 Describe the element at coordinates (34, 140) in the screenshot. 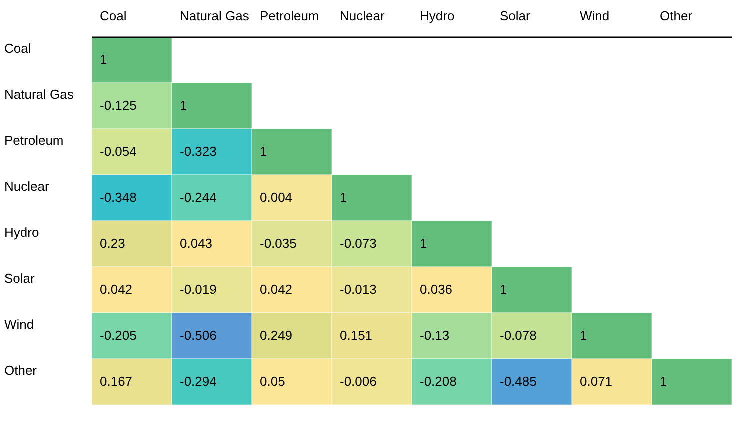

I see `y-tick-label: Petroleum` at that location.